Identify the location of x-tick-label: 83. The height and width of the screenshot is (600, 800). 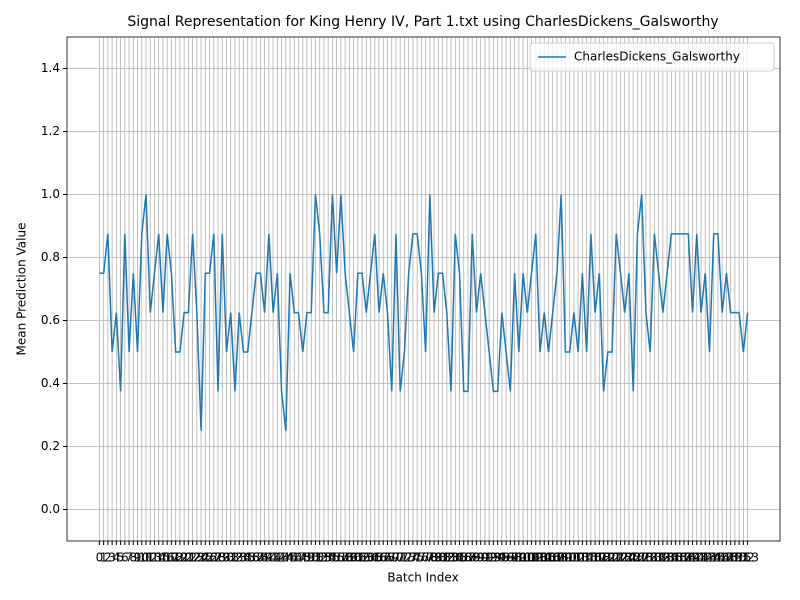
(450, 558).